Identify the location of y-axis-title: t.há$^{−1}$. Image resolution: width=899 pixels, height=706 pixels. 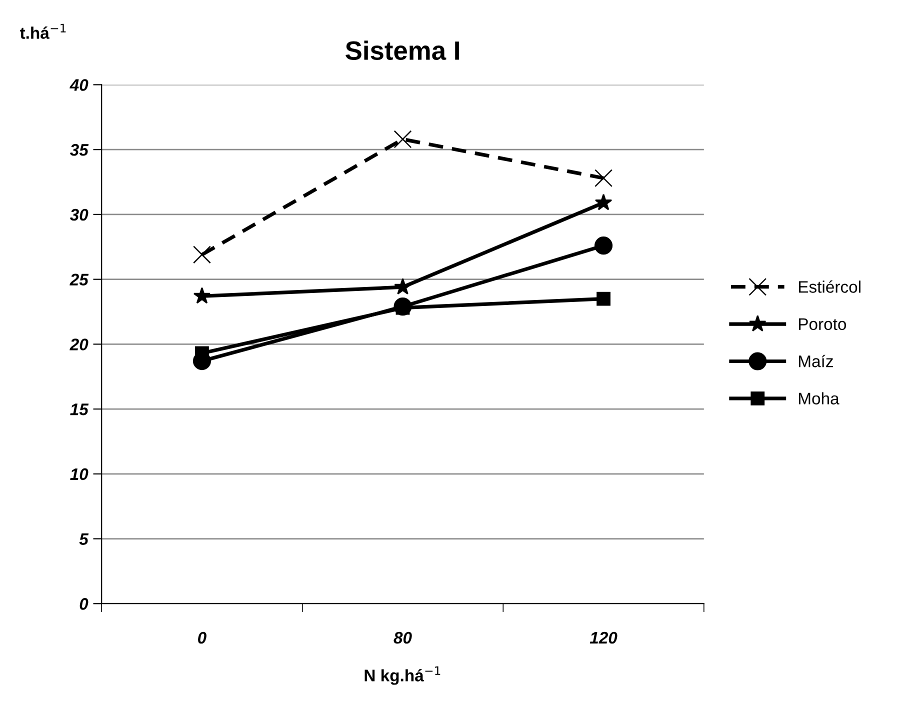
(43, 31).